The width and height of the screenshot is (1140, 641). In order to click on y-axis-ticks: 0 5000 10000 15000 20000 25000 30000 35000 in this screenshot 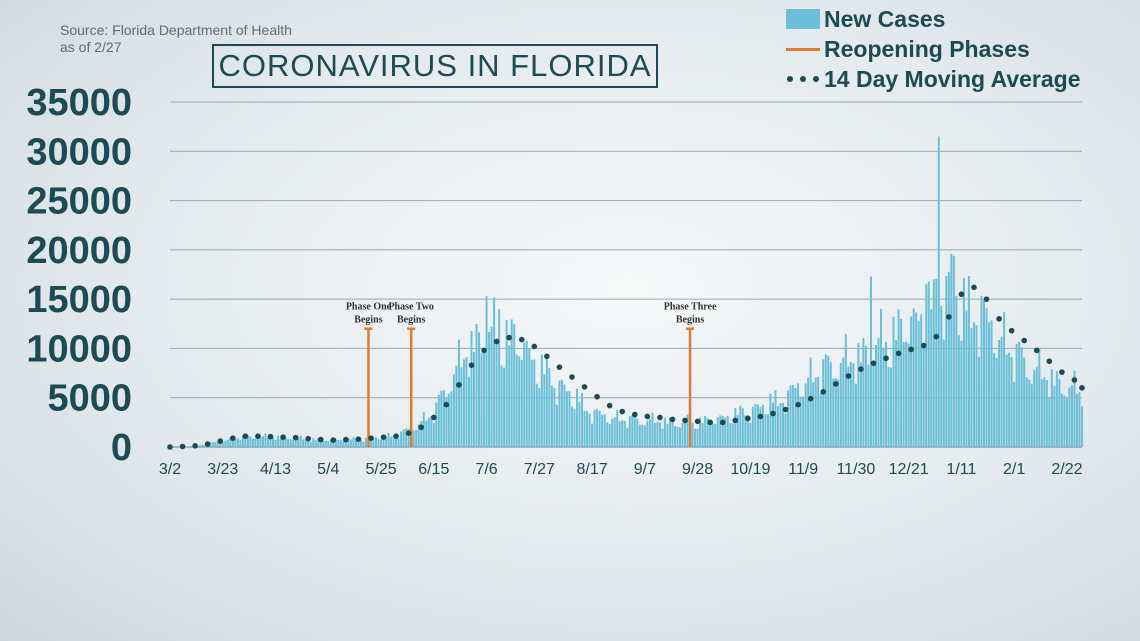, I will do `click(79, 275)`.